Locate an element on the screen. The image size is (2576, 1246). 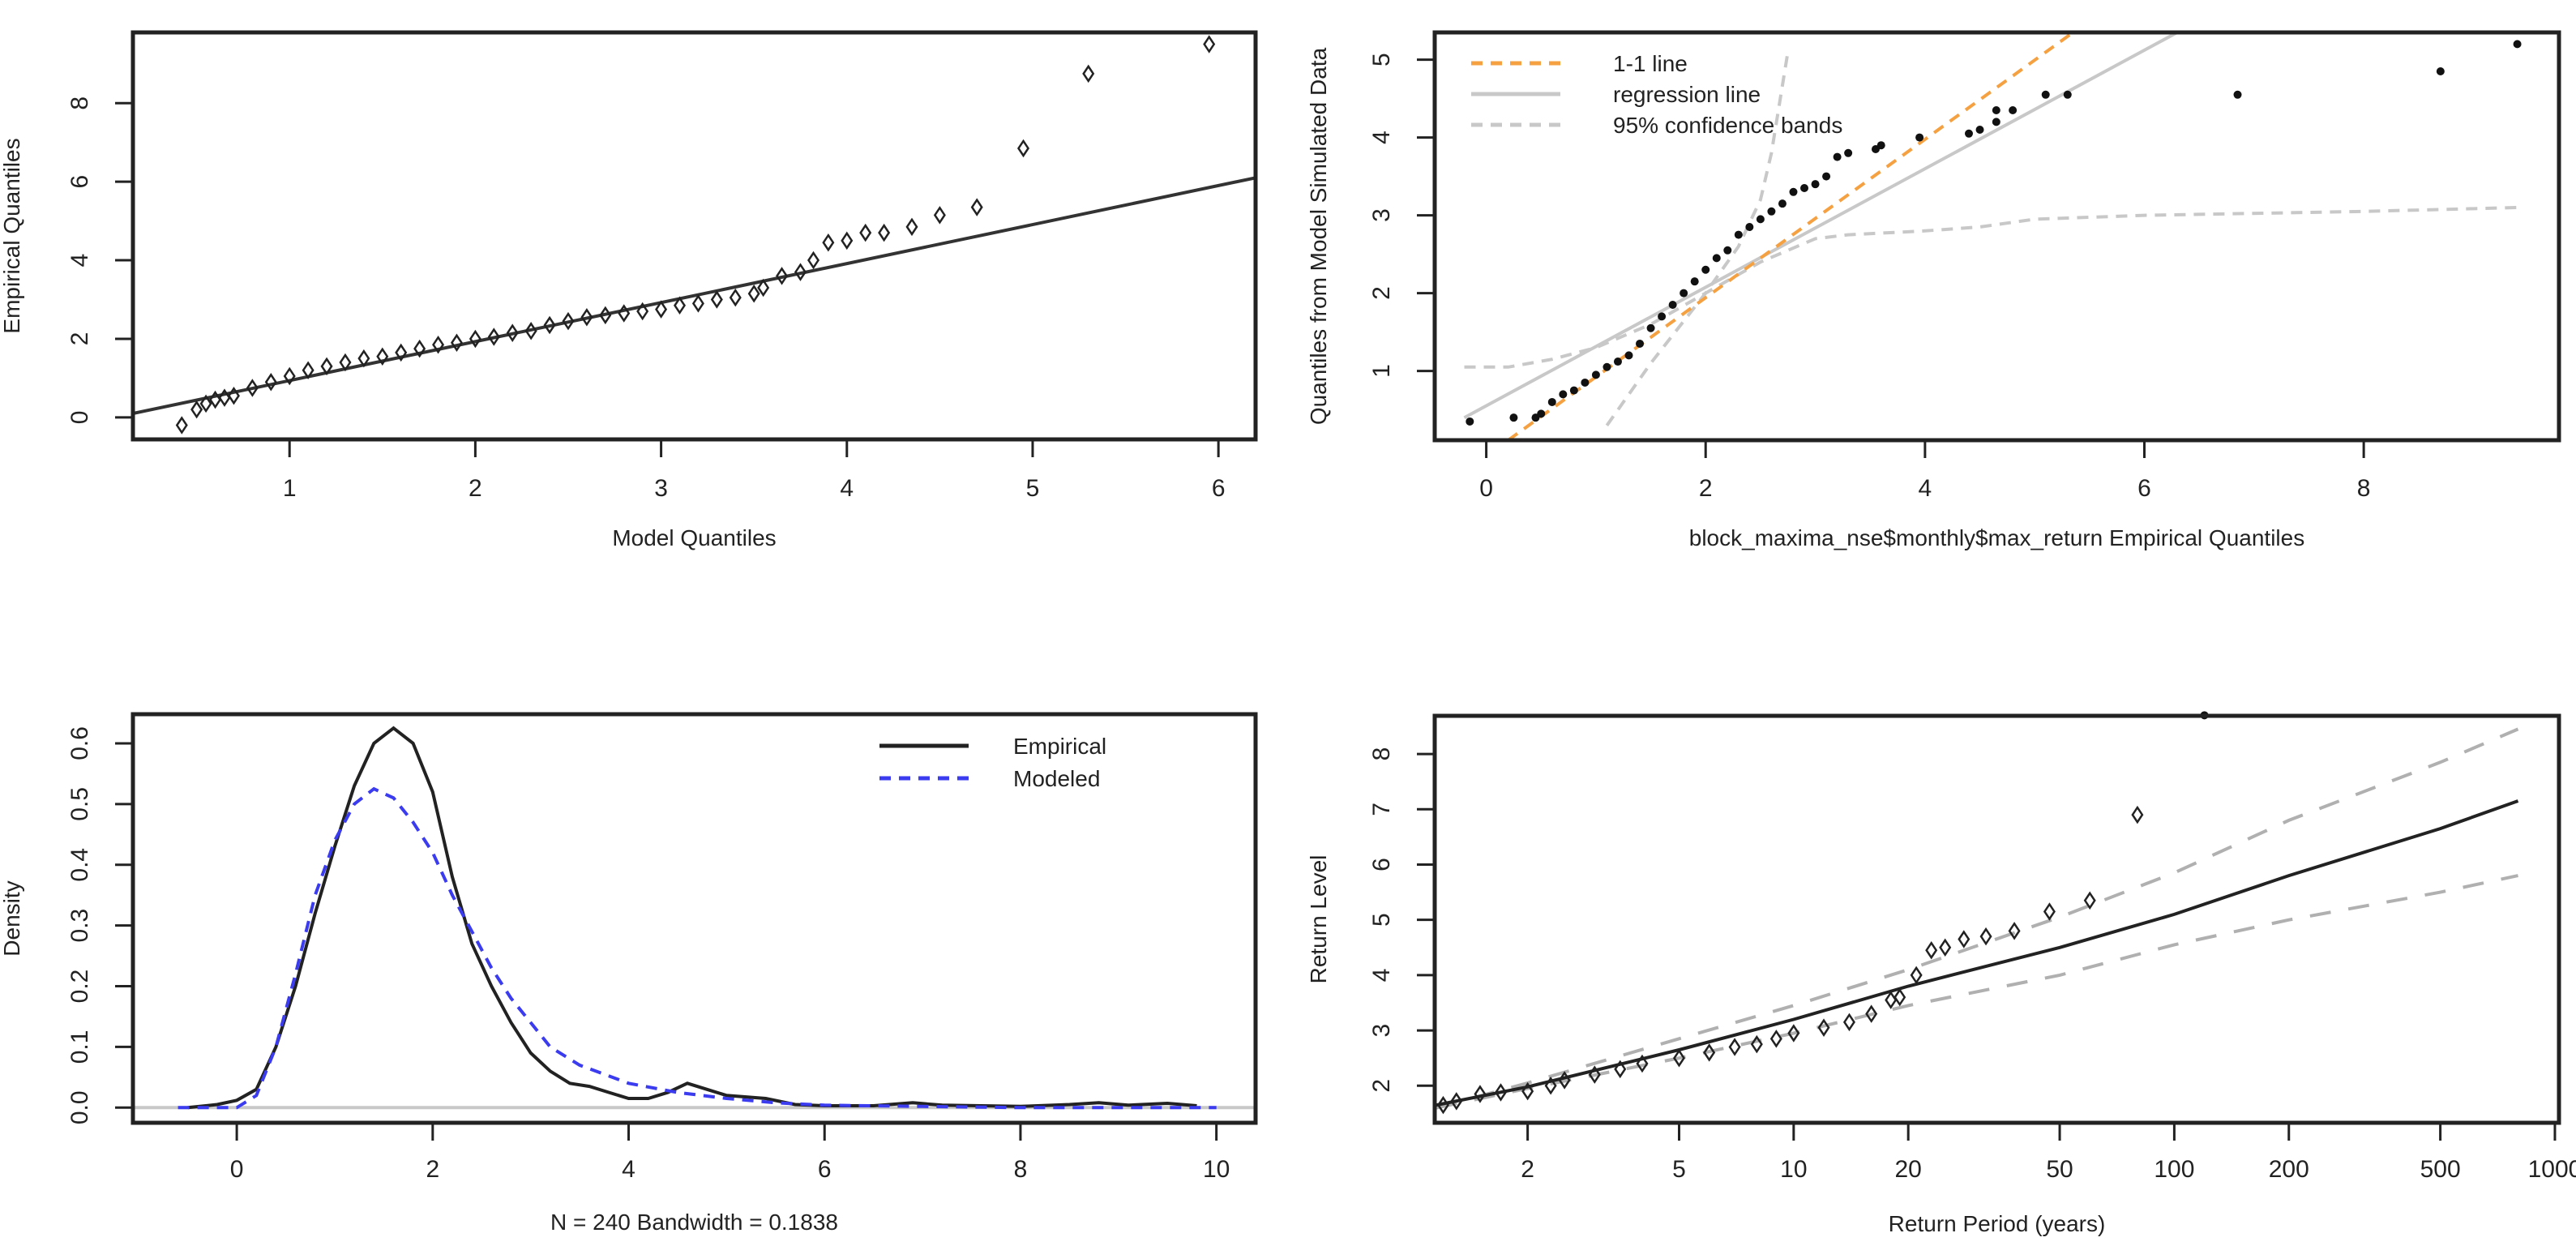
legend-label: 95% confidence bands is located at coordinates (1727, 125).